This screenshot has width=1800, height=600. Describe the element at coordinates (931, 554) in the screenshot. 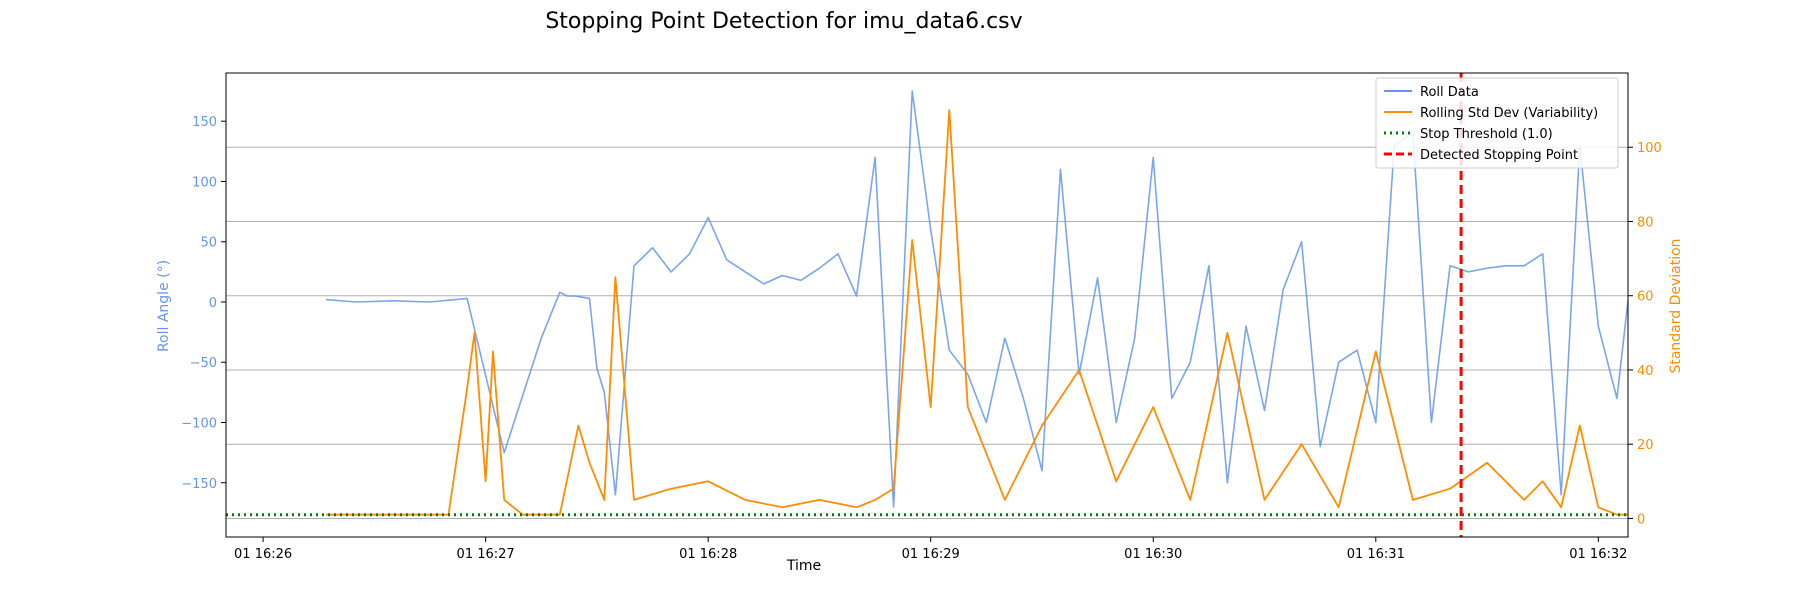

I see `x-tick-label: 01 16:29` at that location.